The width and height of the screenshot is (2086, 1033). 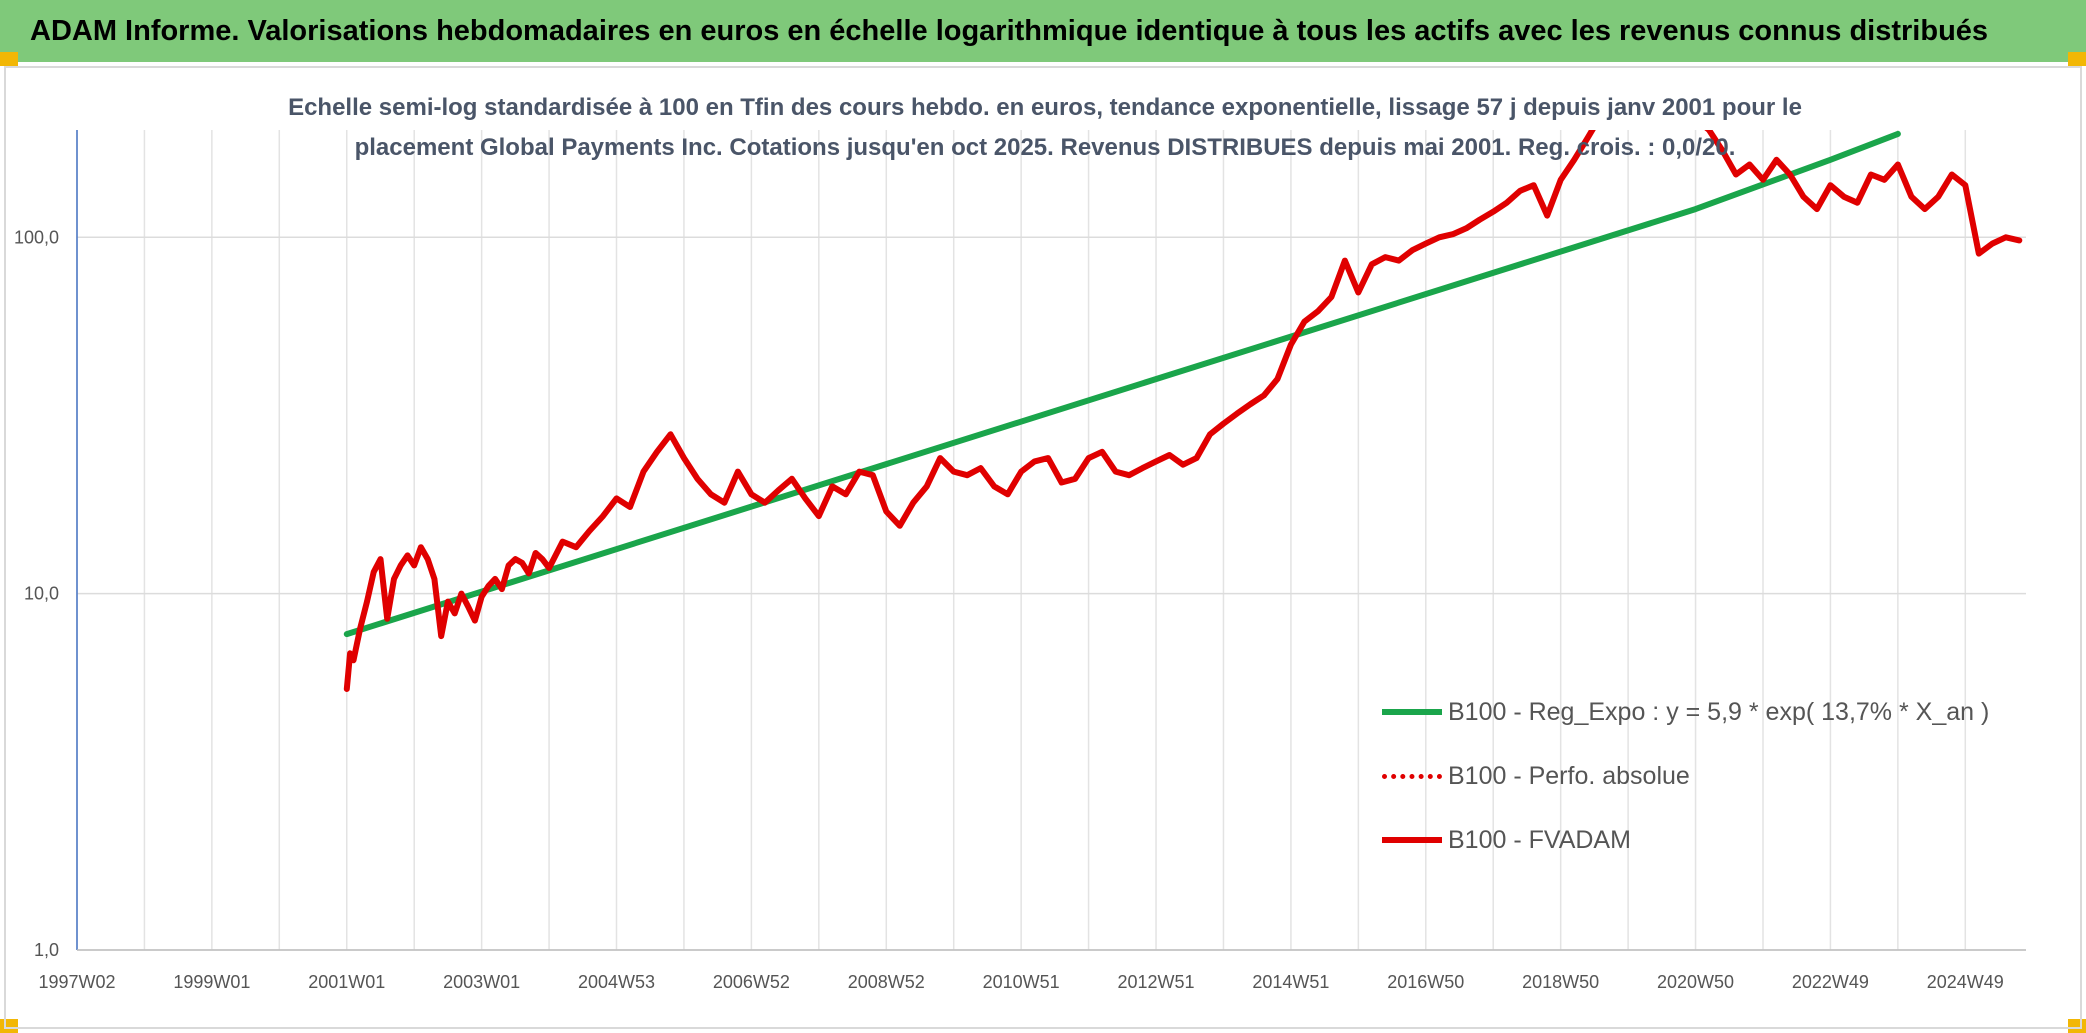 I want to click on x-tick-label: 2012W51, so click(x=1155, y=982).